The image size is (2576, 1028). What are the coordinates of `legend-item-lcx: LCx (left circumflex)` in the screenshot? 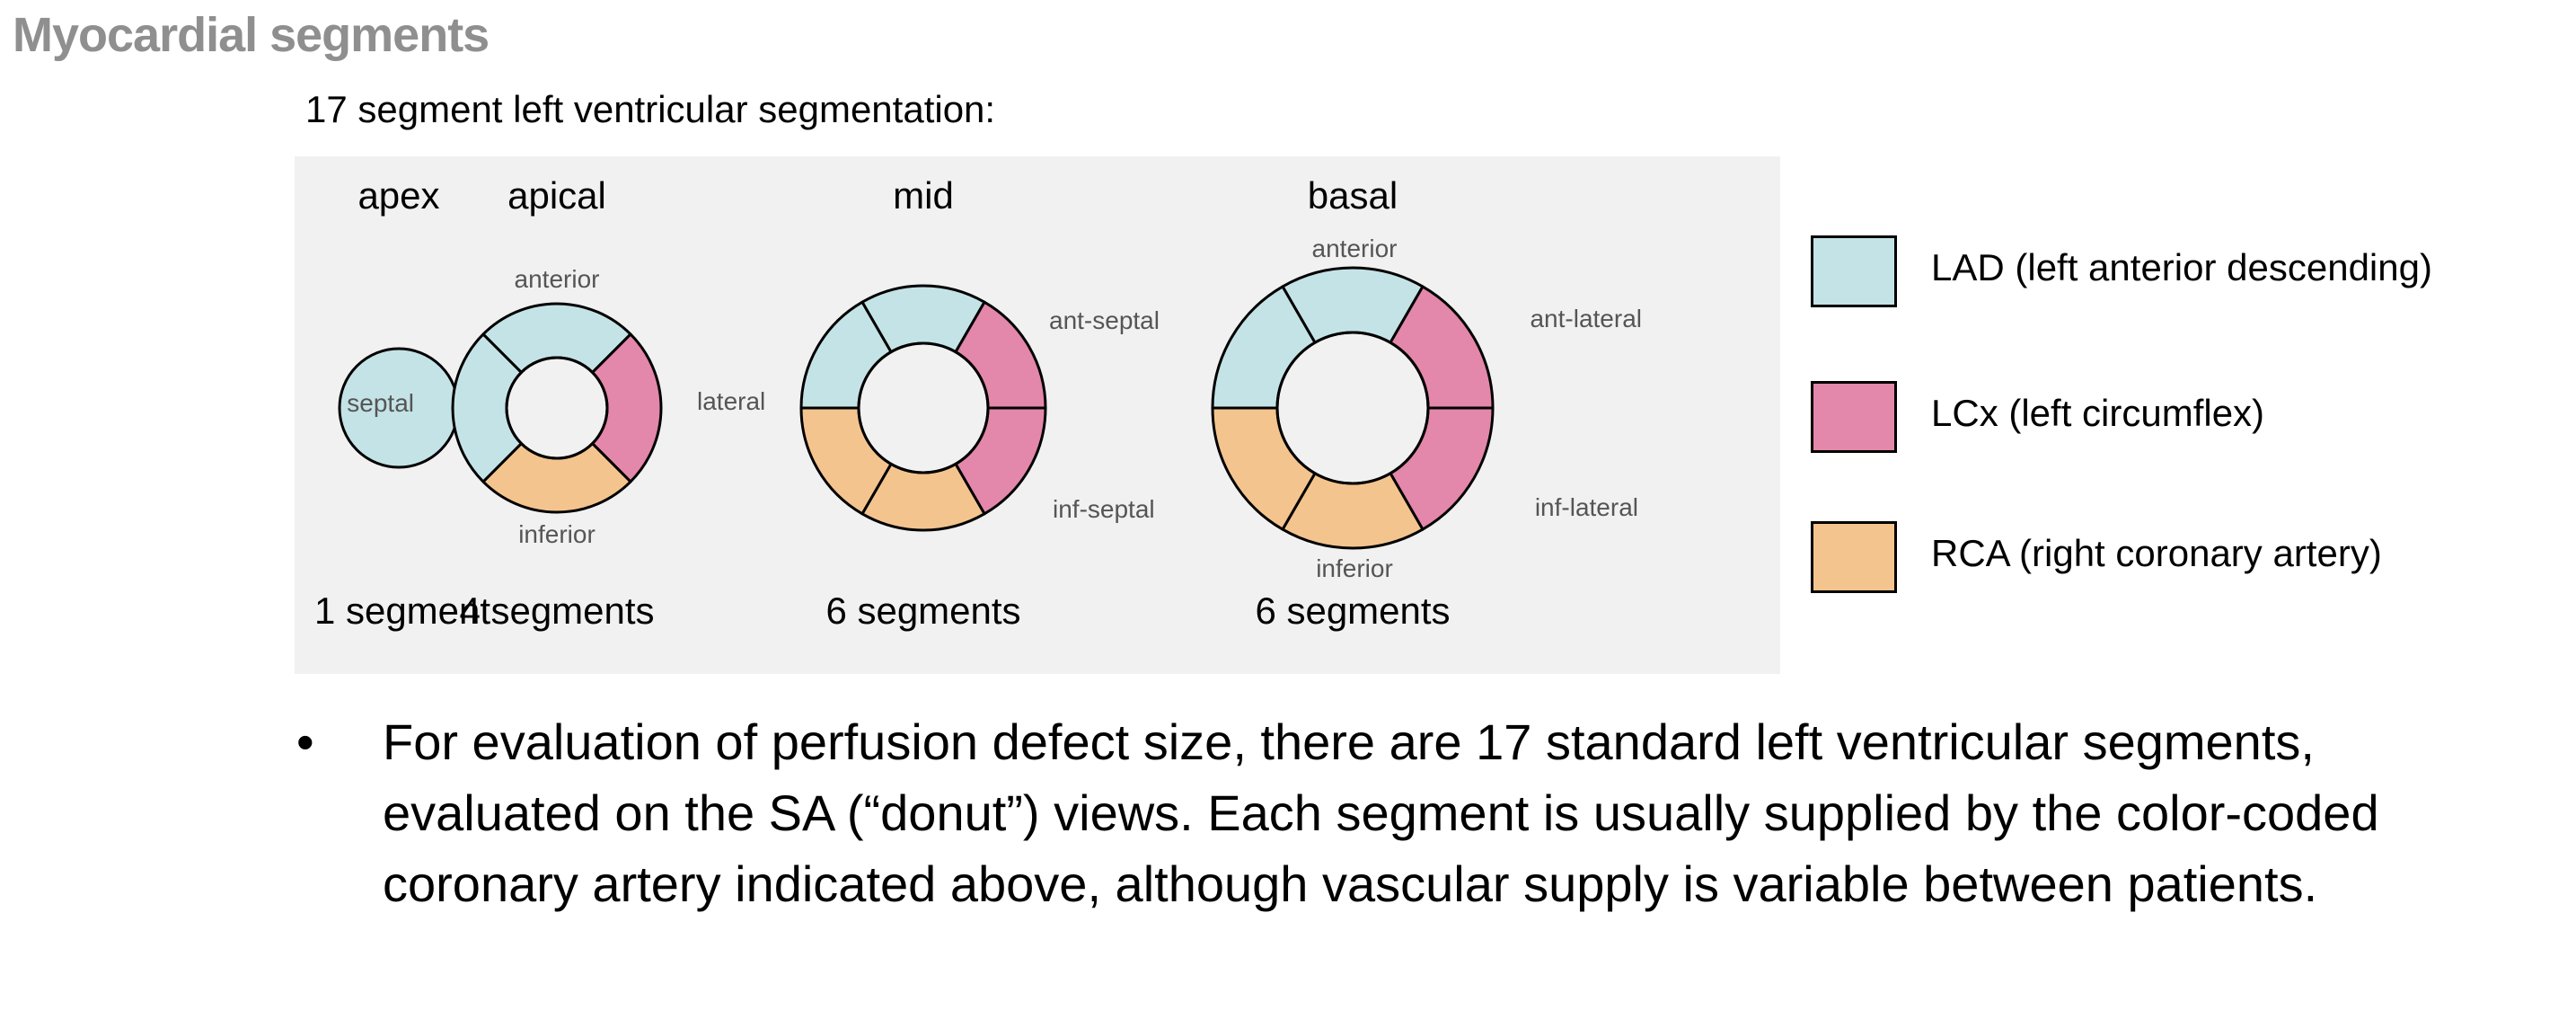 It's located at (2179, 419).